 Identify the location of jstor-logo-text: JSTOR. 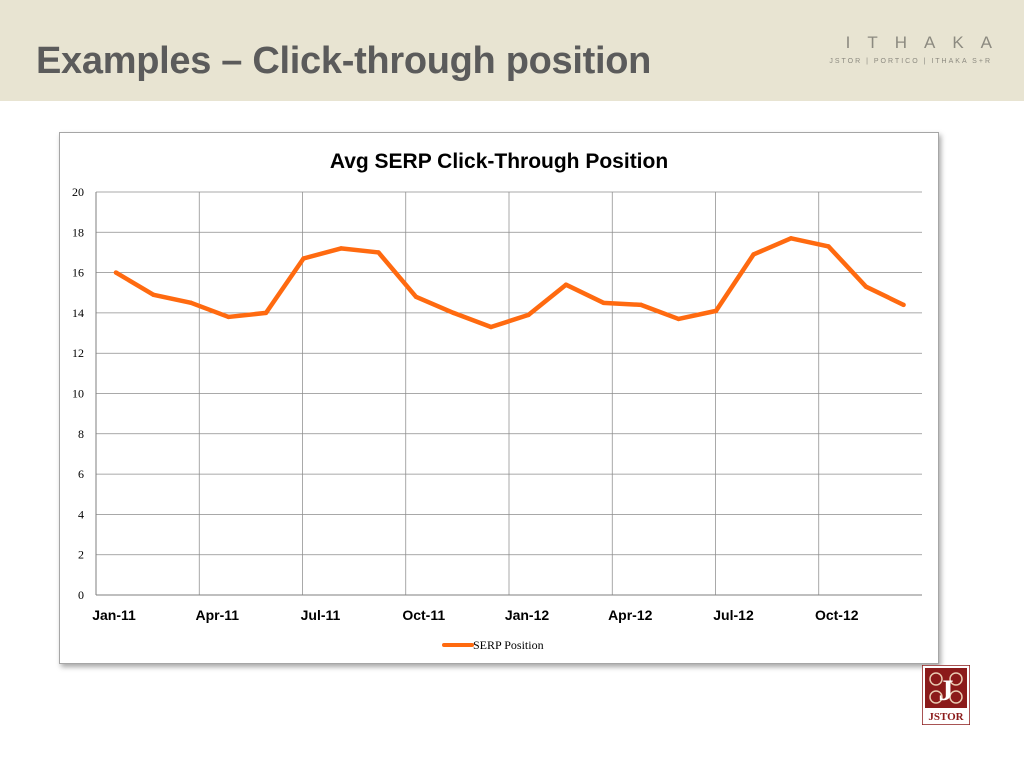
(946, 717).